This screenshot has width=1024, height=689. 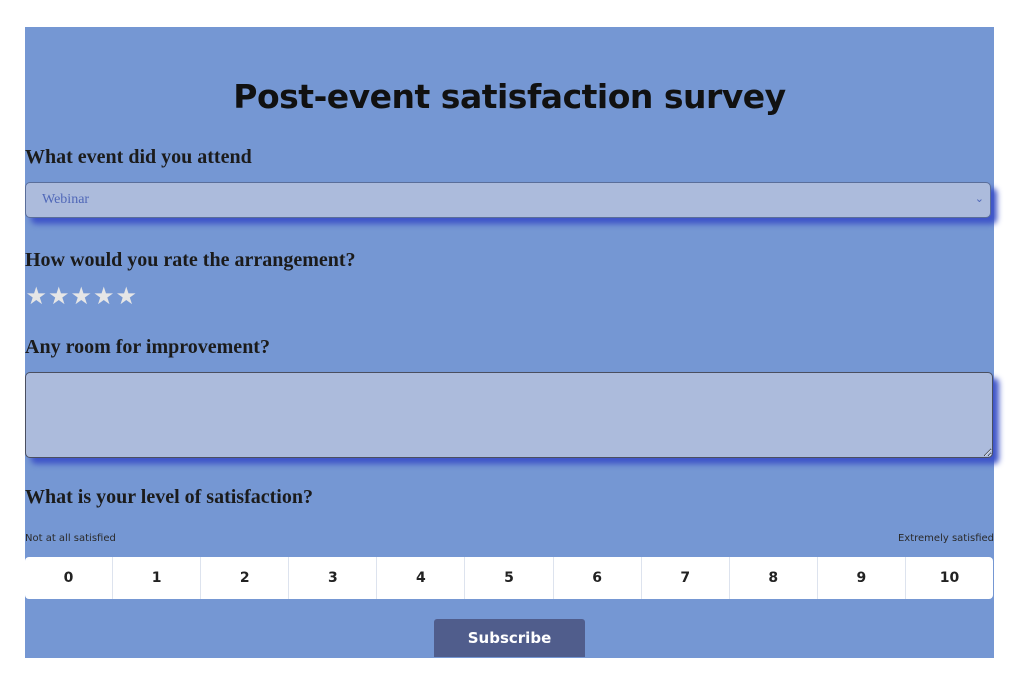 I want to click on event-select: Webinar ⌄, so click(x=508, y=200).